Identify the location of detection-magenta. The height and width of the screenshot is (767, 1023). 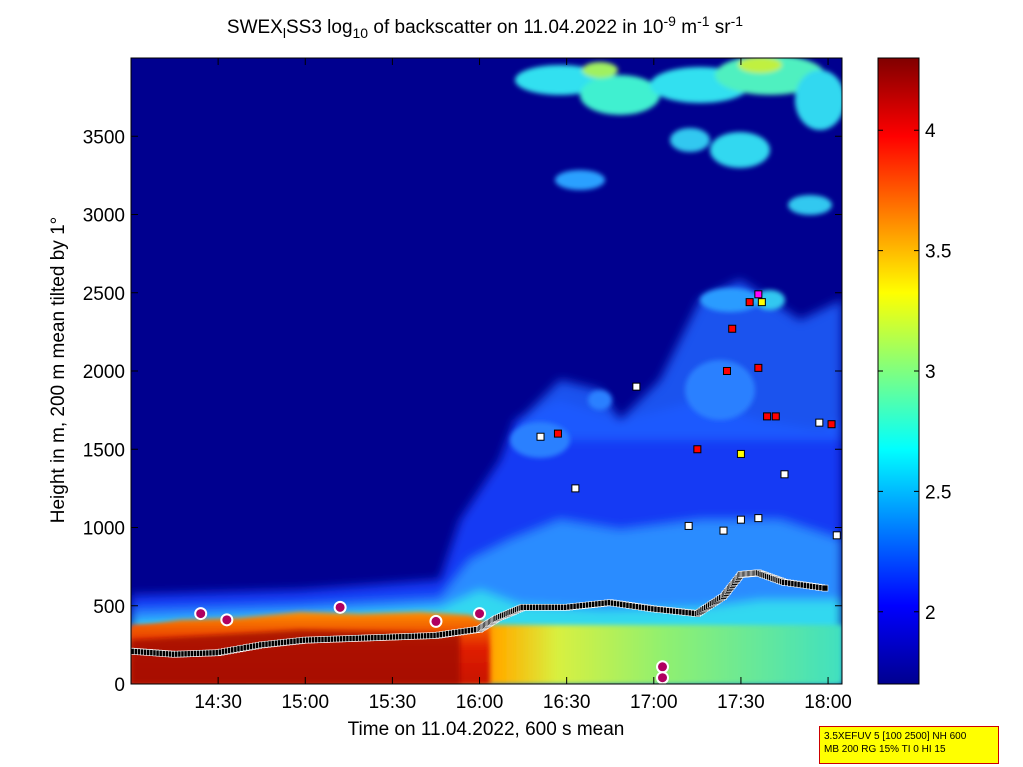
(758, 294).